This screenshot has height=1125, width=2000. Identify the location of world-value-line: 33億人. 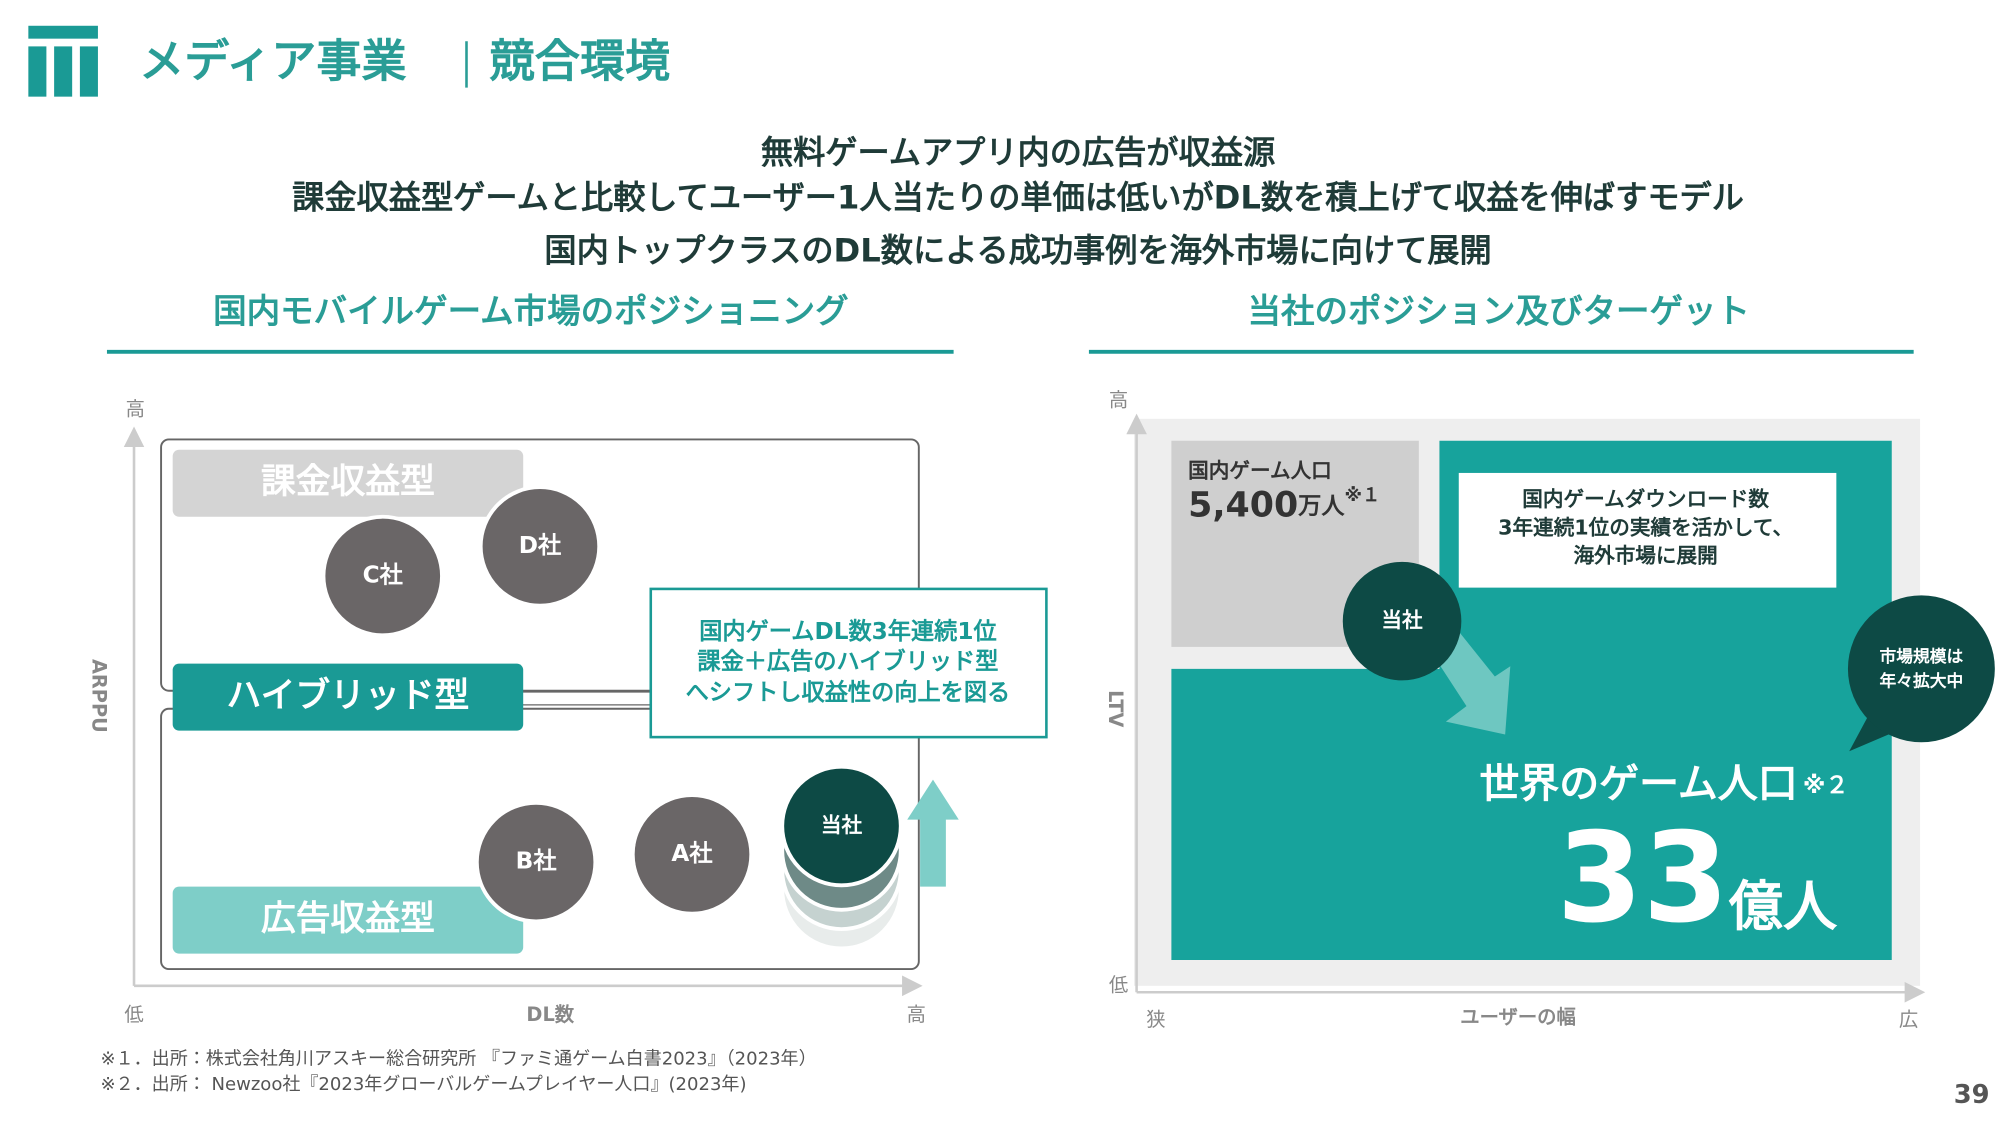
(1697, 878).